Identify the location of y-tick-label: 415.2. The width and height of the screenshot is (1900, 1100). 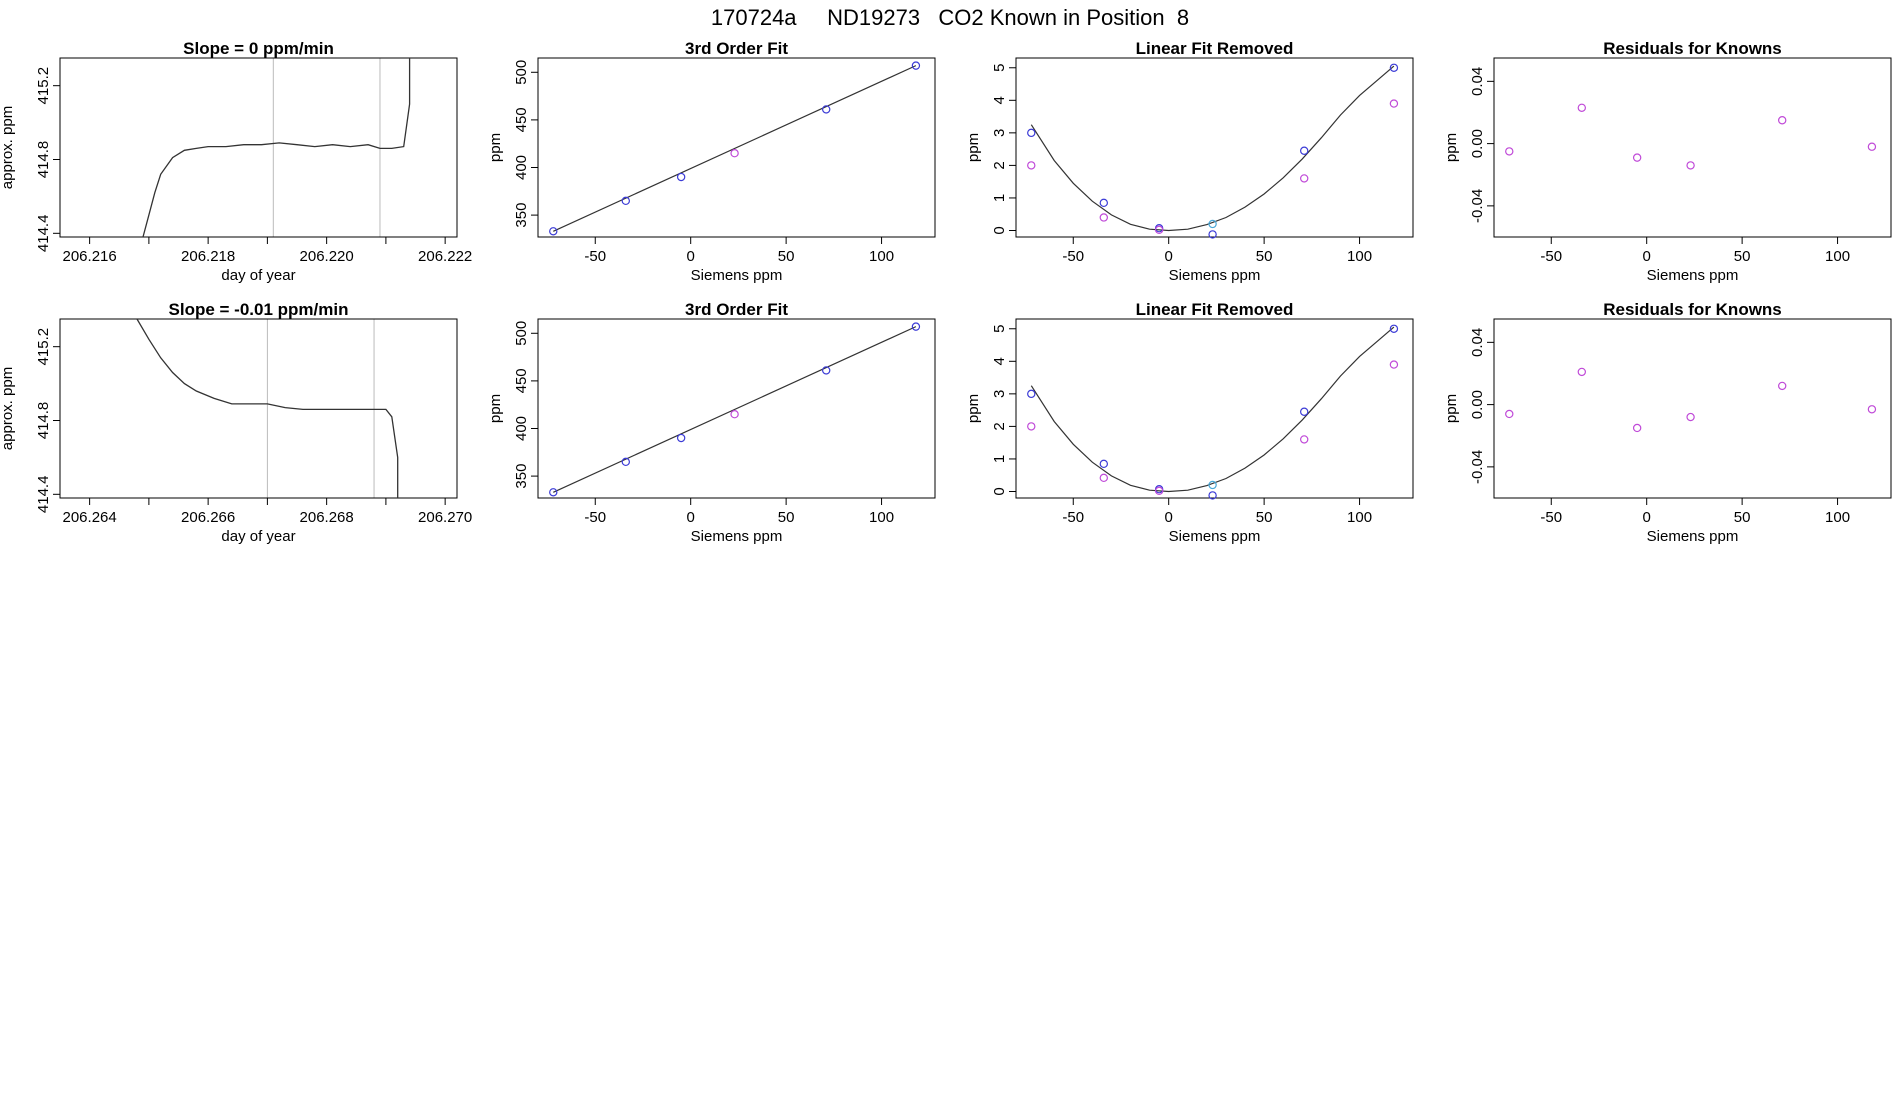
(43, 86).